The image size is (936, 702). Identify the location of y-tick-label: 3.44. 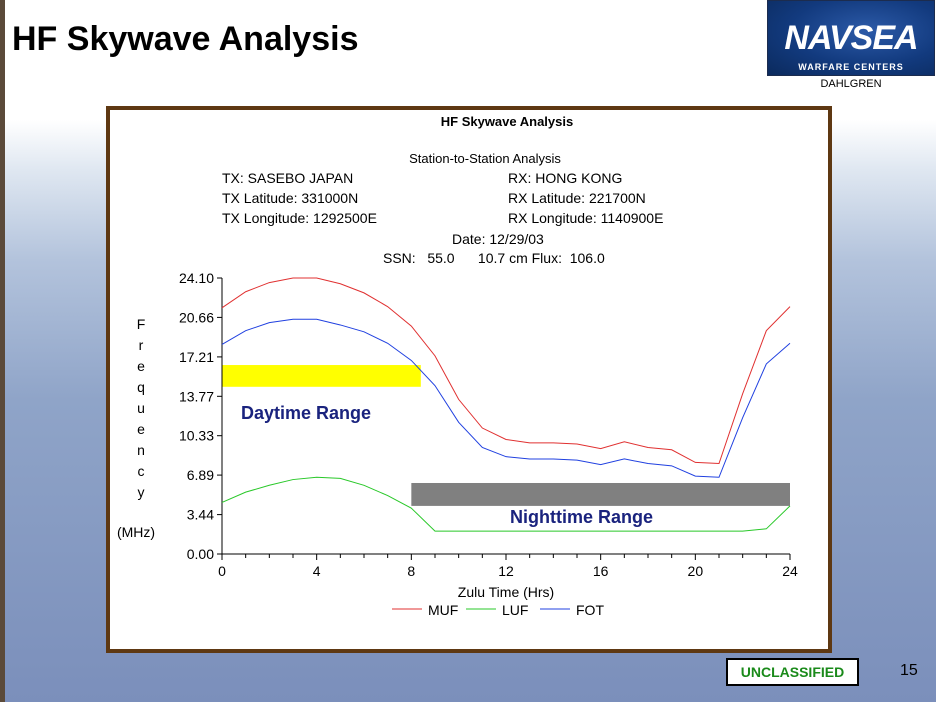
(200, 515).